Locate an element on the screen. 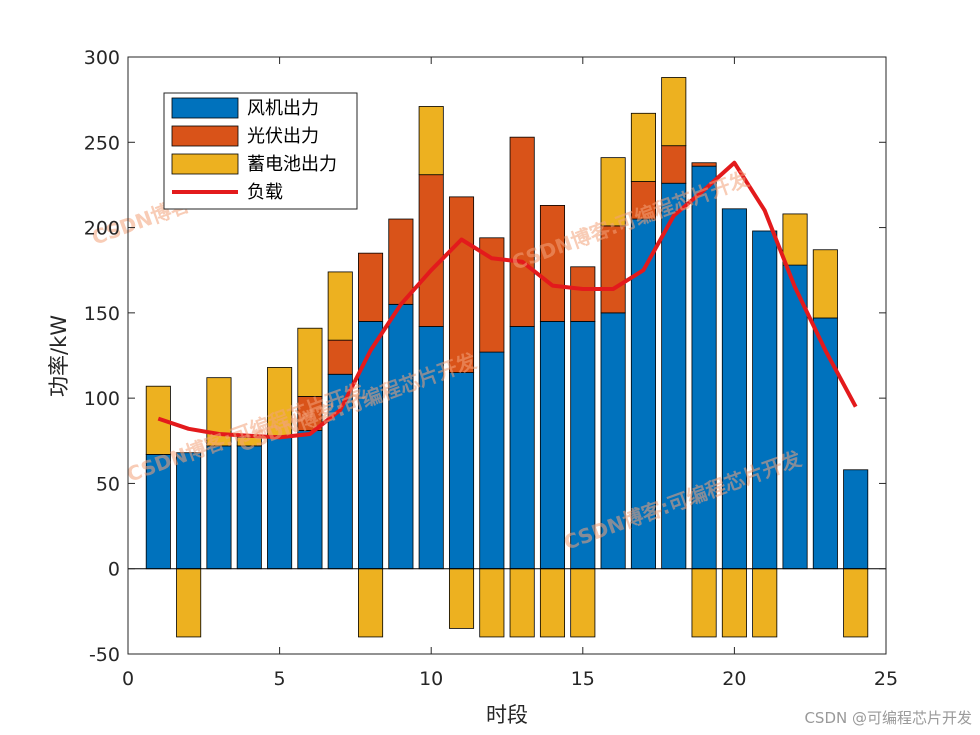  legend-swatch-wind is located at coordinates (205, 108).